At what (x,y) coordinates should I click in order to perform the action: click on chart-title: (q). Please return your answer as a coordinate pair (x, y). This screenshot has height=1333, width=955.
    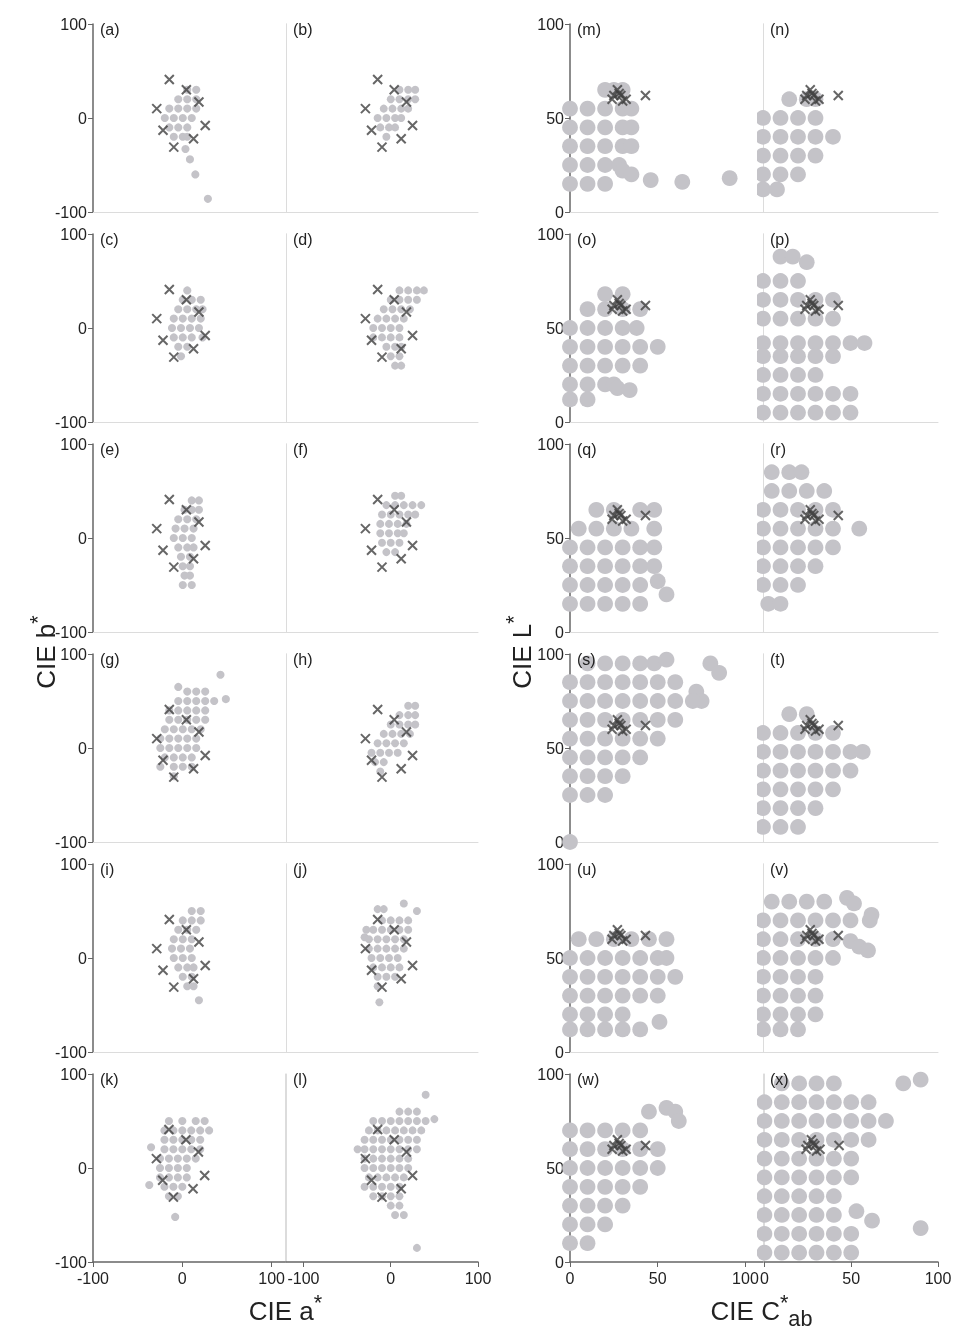
    Looking at the image, I should click on (587, 449).